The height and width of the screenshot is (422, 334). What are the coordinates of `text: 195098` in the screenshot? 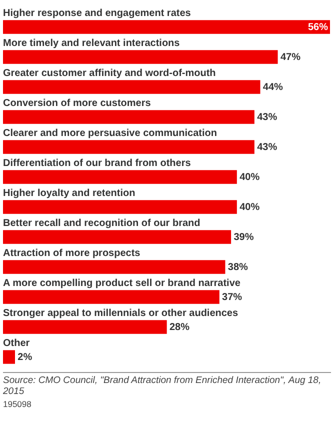 It's located at (17, 404).